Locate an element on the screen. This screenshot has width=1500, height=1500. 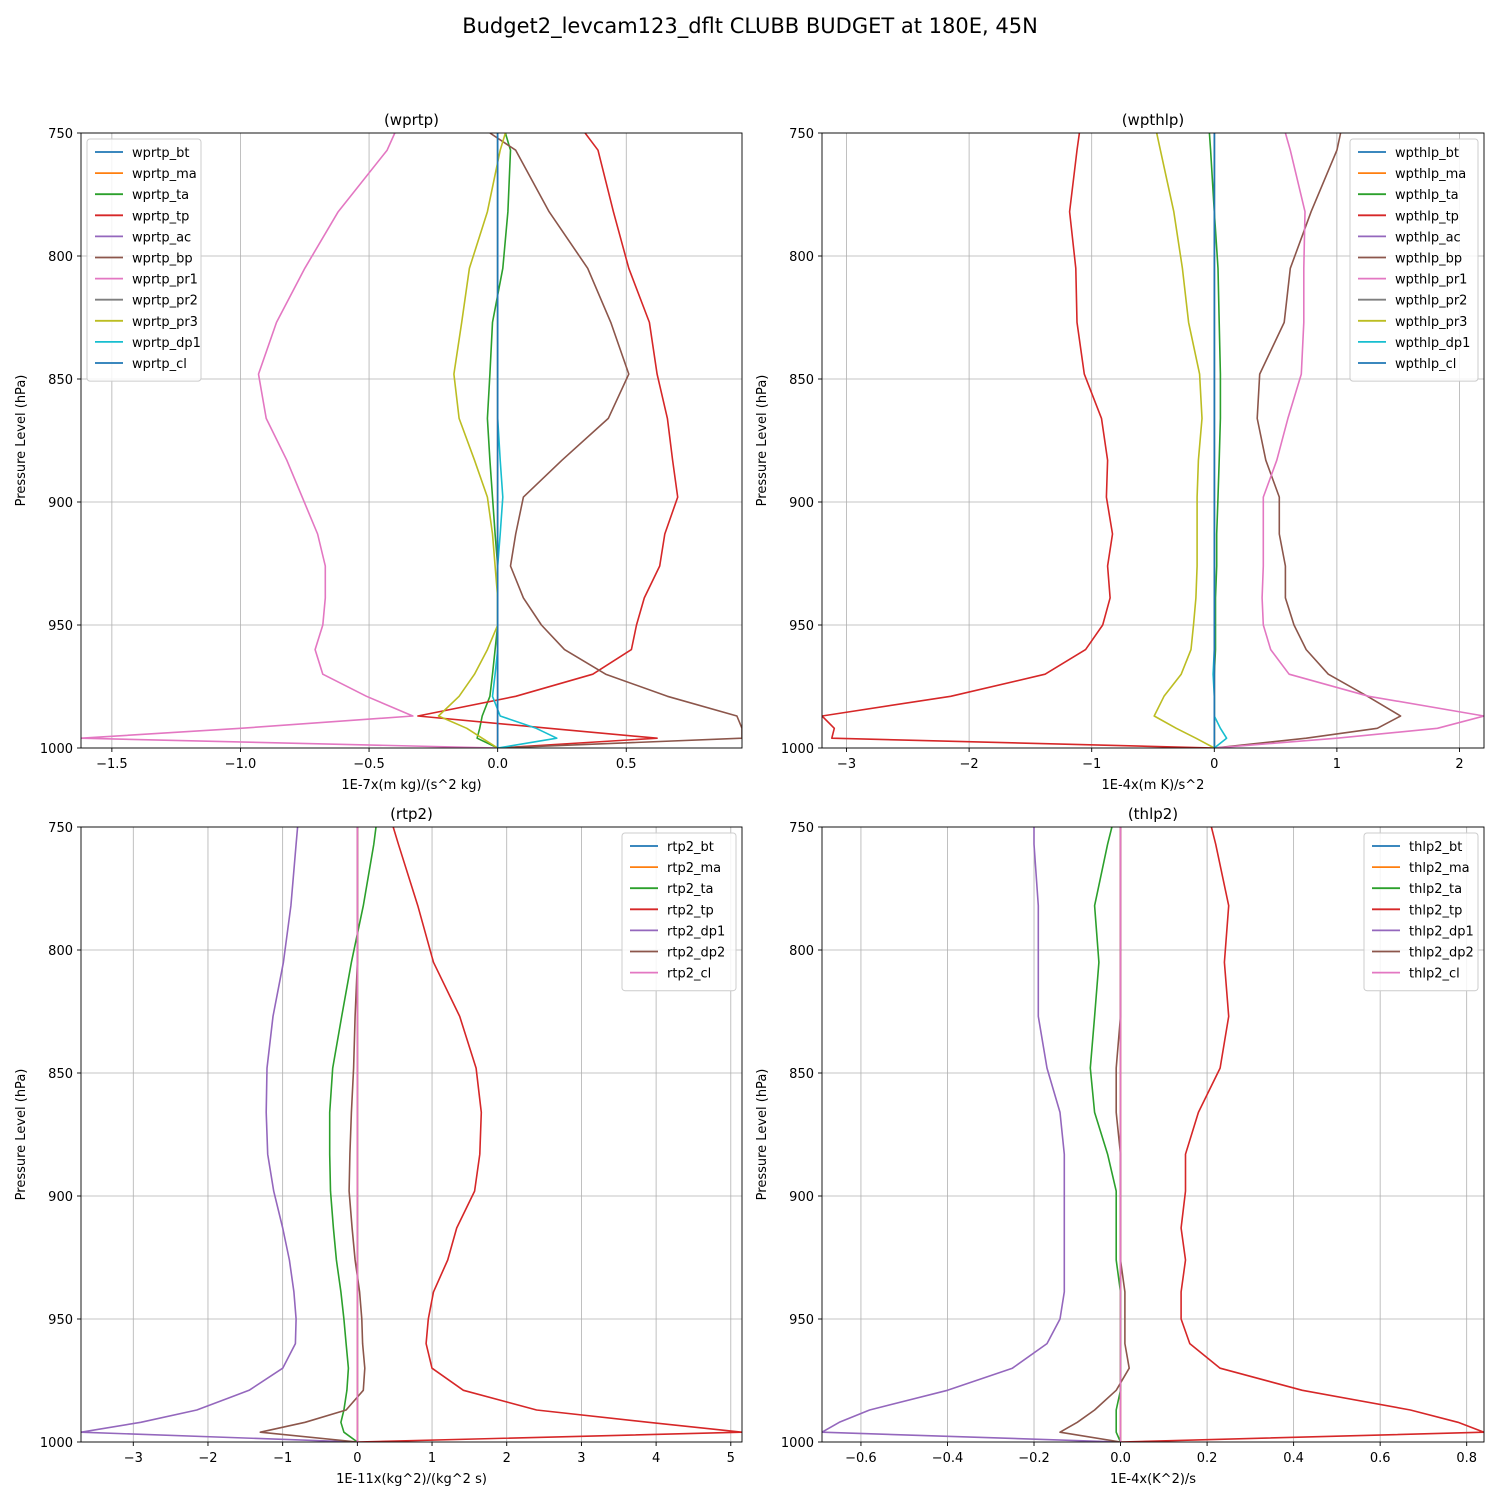
legend-label-wpthlp_dp1: wpthlp_dp1 is located at coordinates (1432, 343).